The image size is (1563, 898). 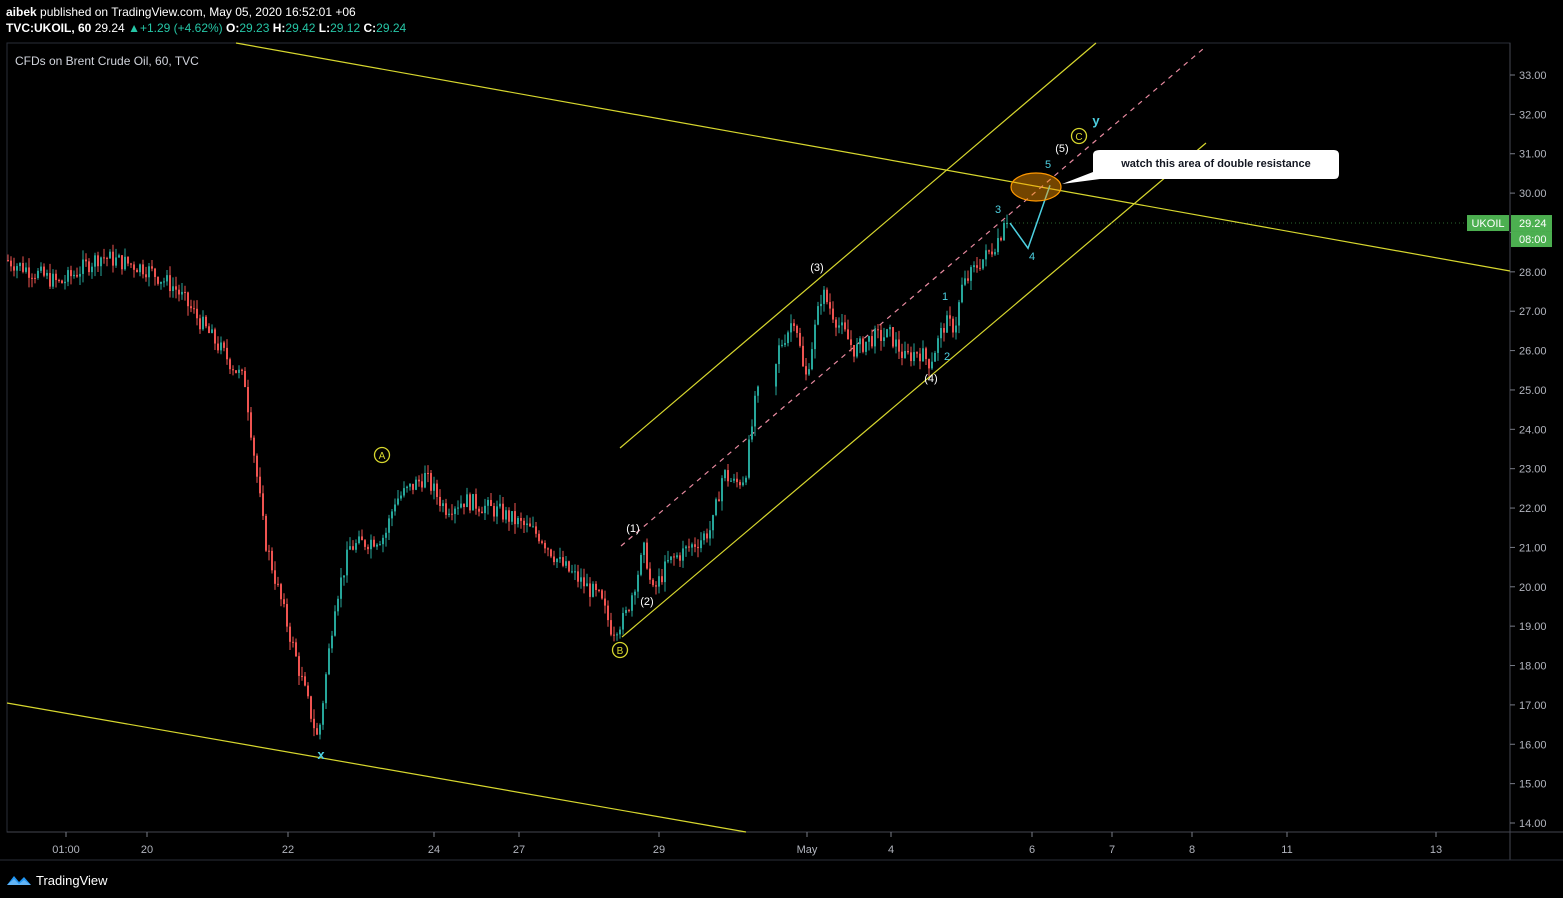 I want to click on wave-label: 5, so click(x=1048, y=165).